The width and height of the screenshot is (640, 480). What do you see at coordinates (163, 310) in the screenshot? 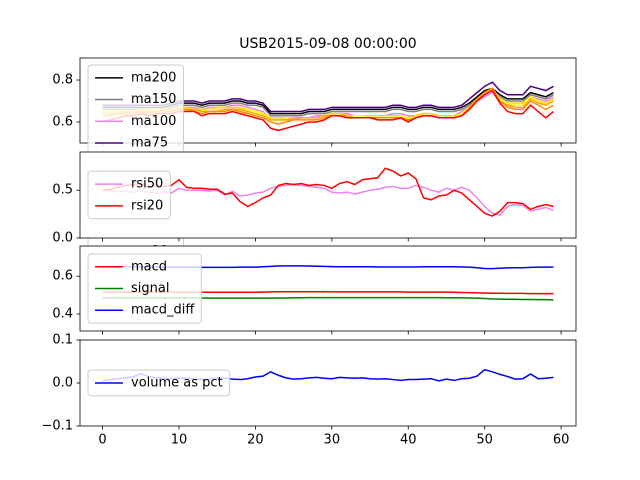
I see `legend-label: macd_diff` at bounding box center [163, 310].